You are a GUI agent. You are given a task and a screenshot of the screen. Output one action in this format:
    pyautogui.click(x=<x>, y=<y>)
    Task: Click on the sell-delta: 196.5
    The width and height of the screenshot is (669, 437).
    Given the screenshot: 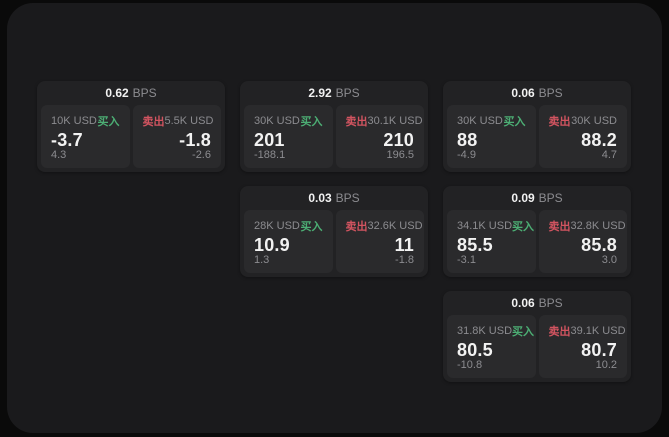 What is the action you would take?
    pyautogui.click(x=400, y=155)
    